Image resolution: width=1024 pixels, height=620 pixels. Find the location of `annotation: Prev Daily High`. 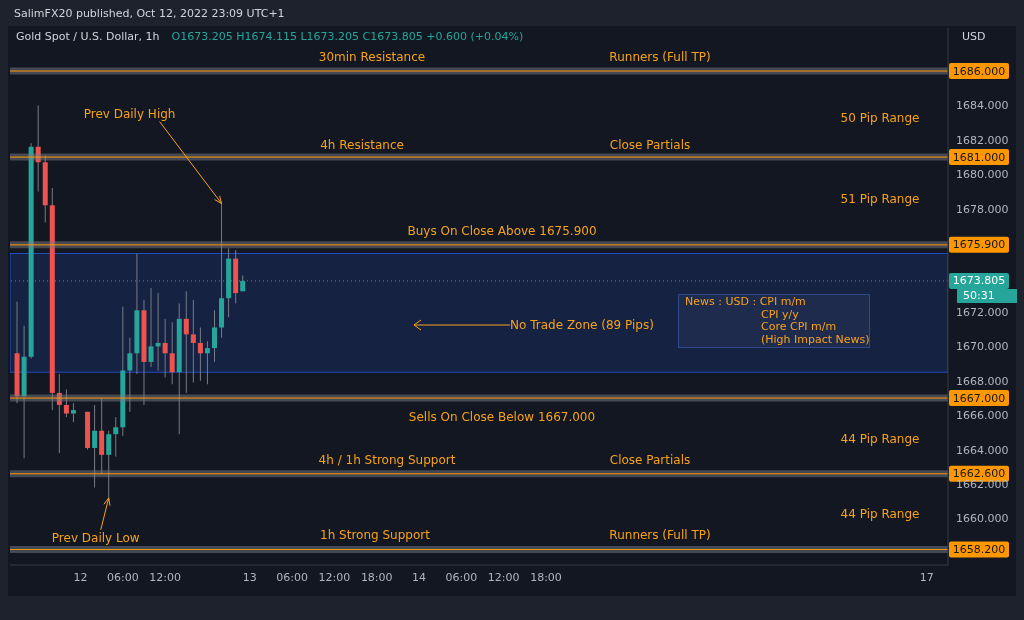

annotation: Prev Daily High is located at coordinates (129, 113).